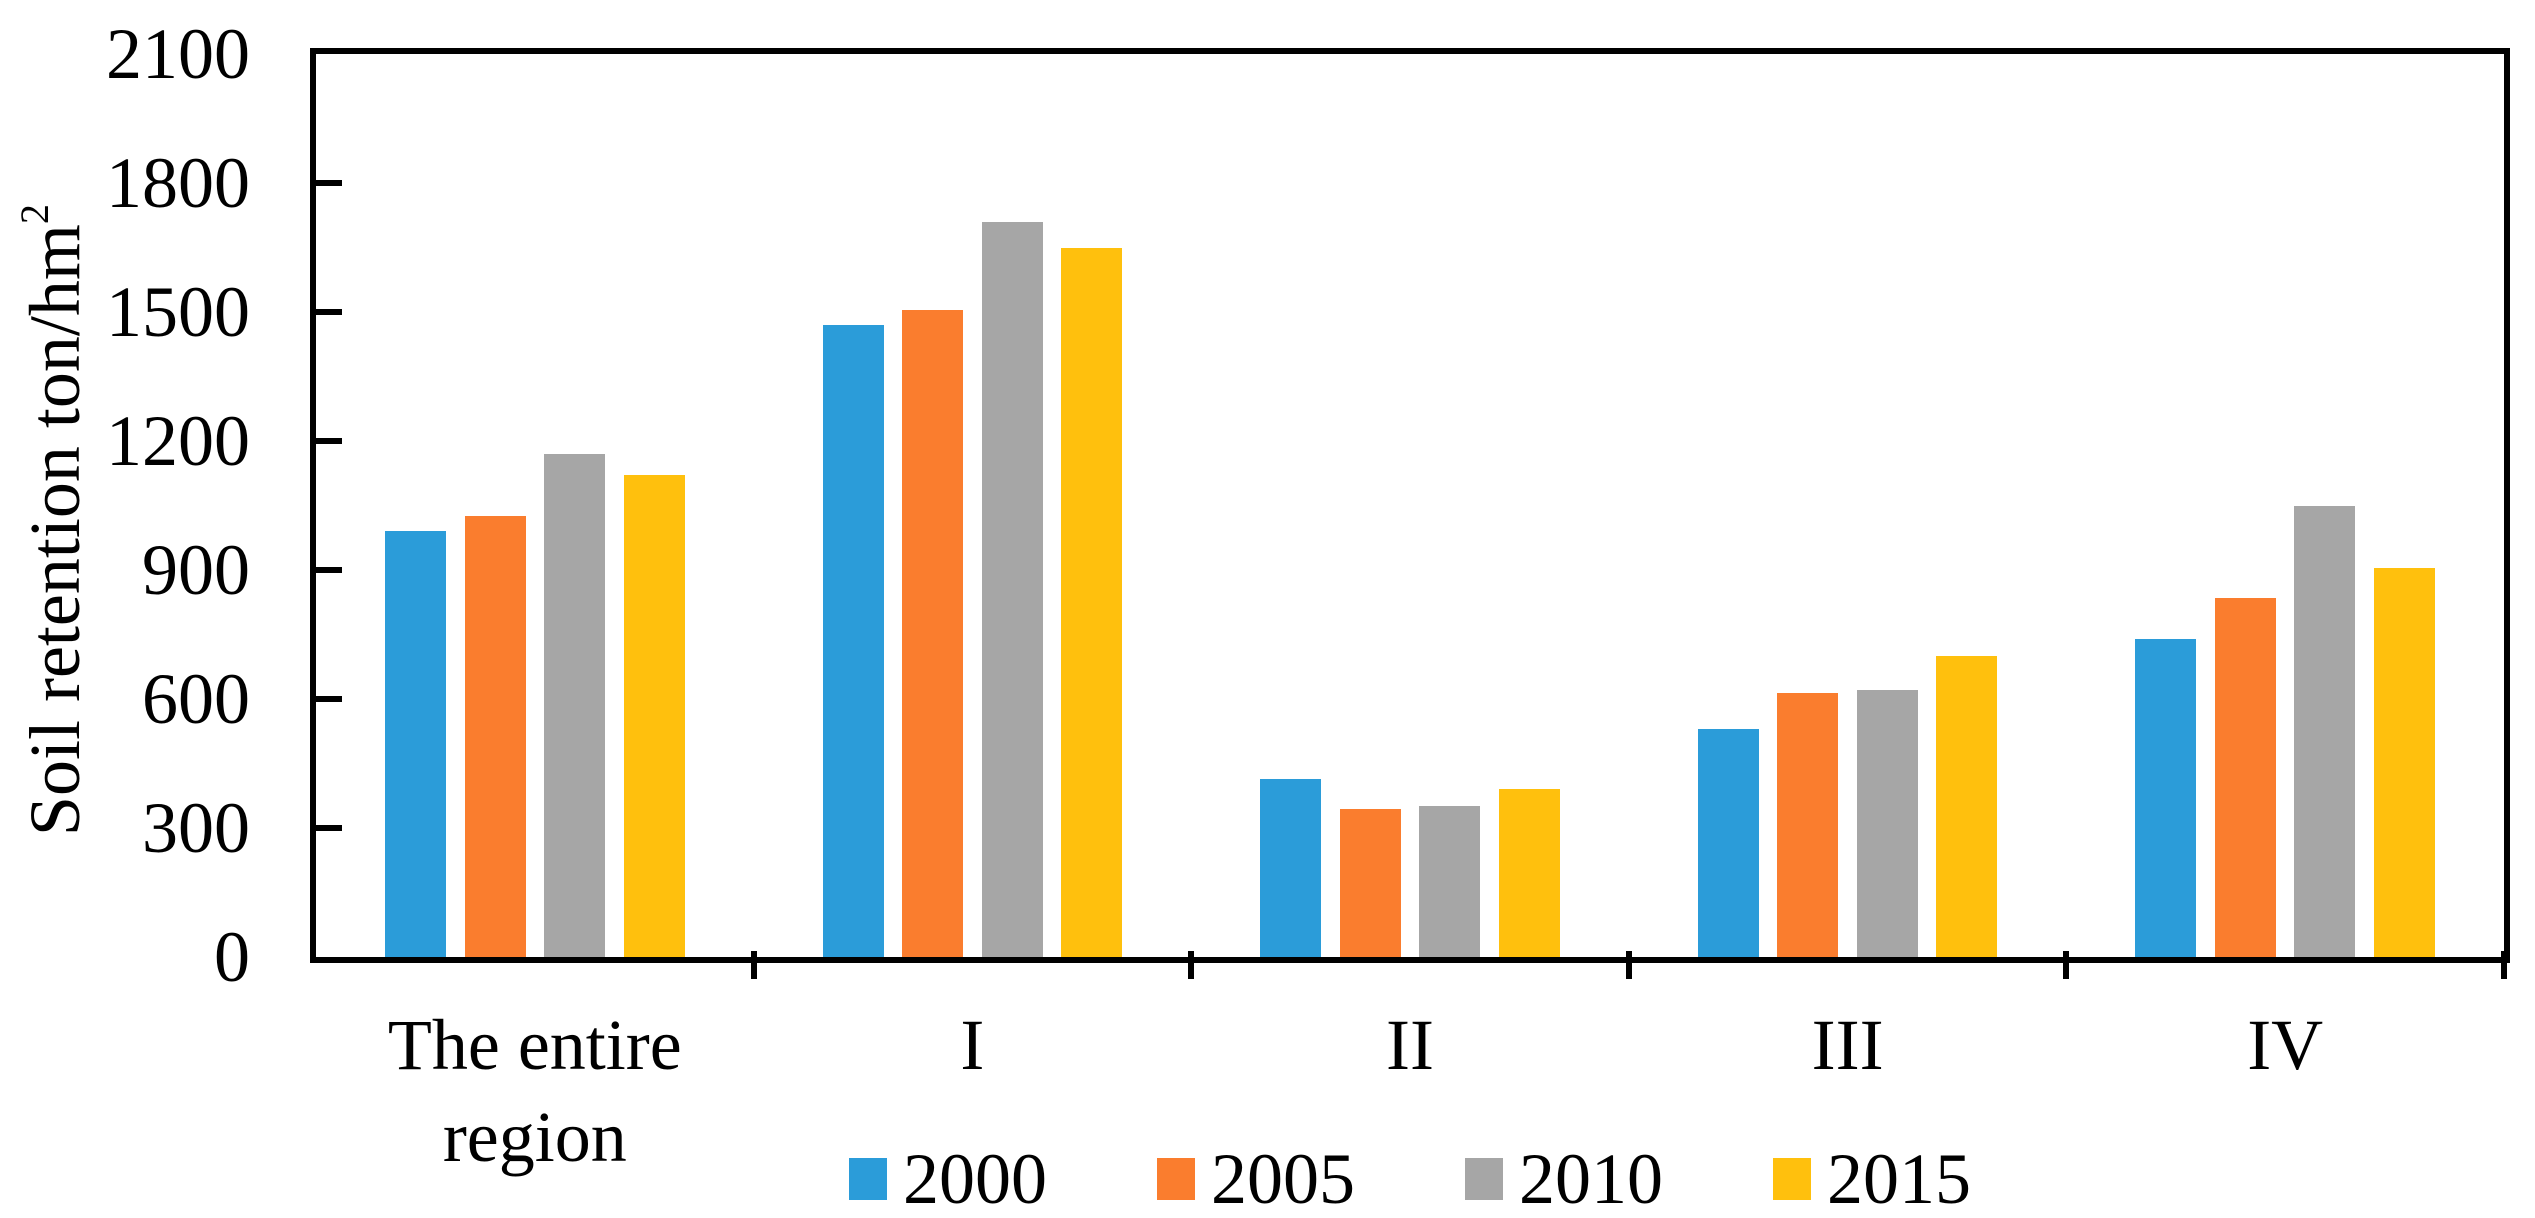 The image size is (2535, 1218). What do you see at coordinates (534, 1091) in the screenshot?
I see `x-category-label-1: The entire region` at bounding box center [534, 1091].